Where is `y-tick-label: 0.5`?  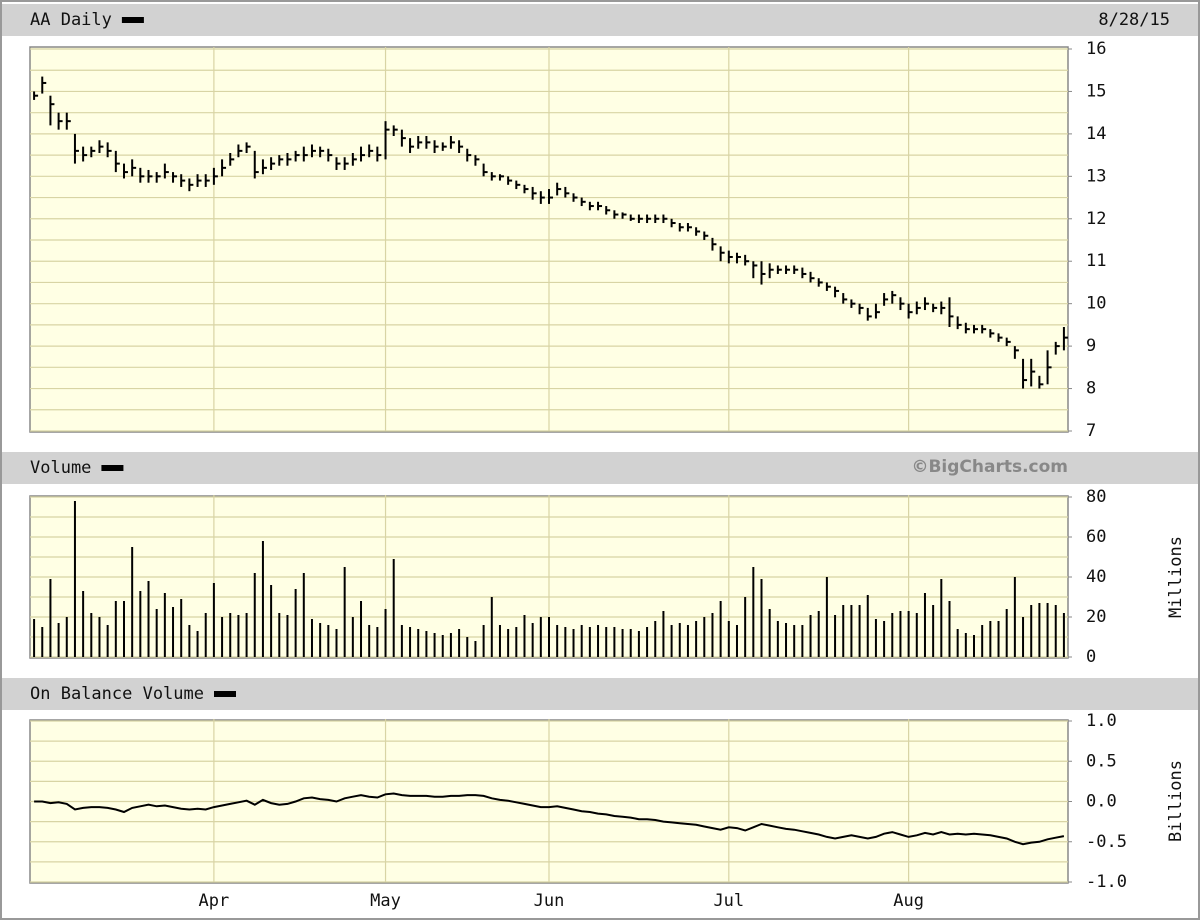
y-tick-label: 0.5 is located at coordinates (1101, 761).